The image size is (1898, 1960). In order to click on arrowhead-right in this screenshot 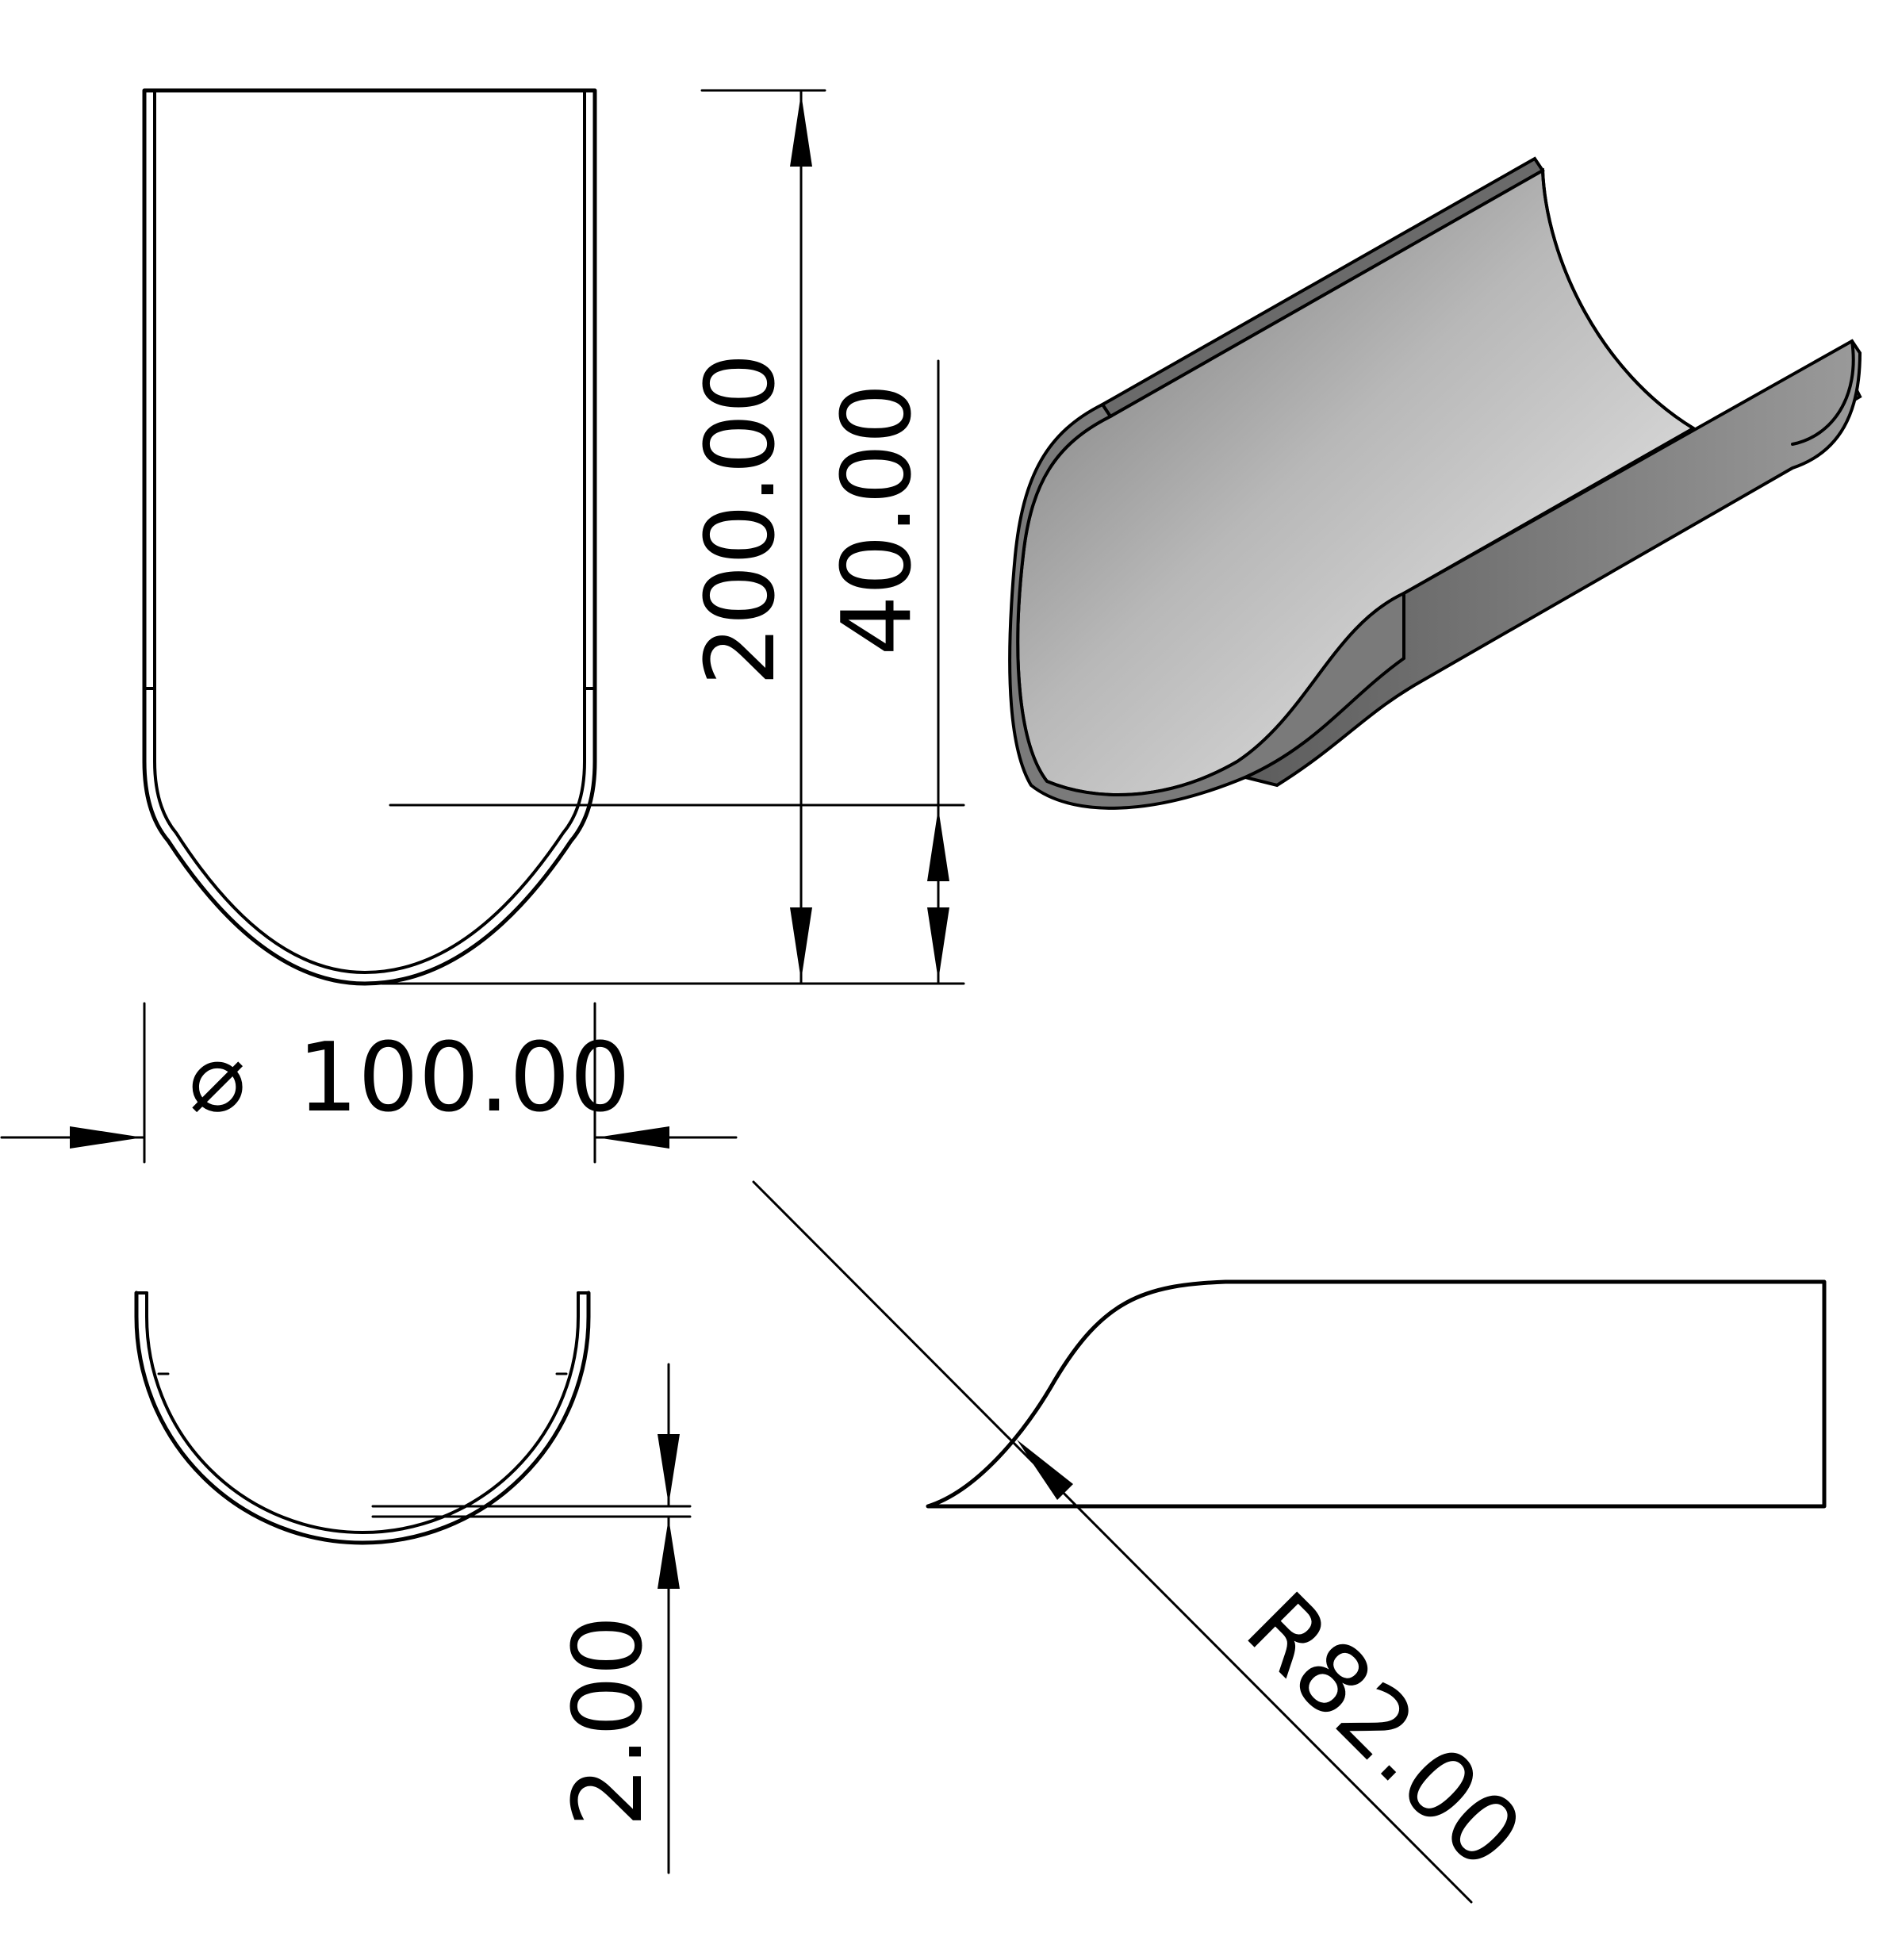, I will do `click(633, 1137)`.